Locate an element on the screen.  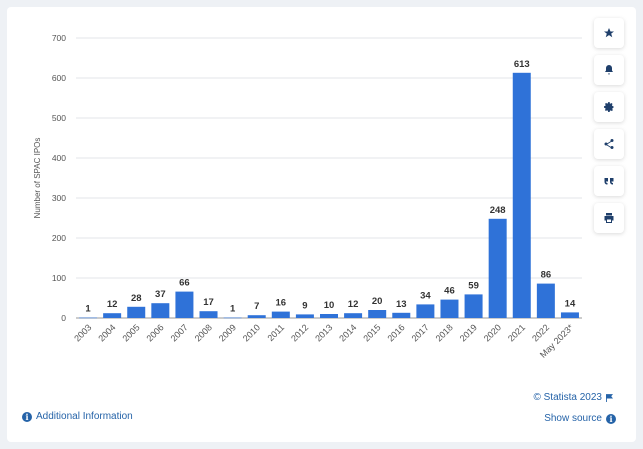
y-axis-label: Number of SPAC IPOs is located at coordinates (37, 178).